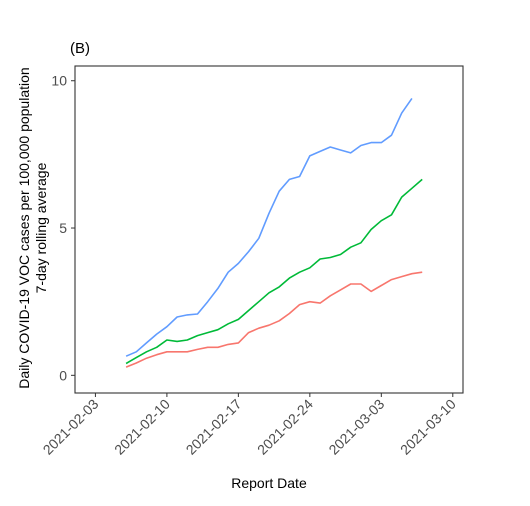 Image resolution: width=530 pixels, height=506 pixels. What do you see at coordinates (428, 427) in the screenshot?
I see `x-tick-label: 2021-03-10` at bounding box center [428, 427].